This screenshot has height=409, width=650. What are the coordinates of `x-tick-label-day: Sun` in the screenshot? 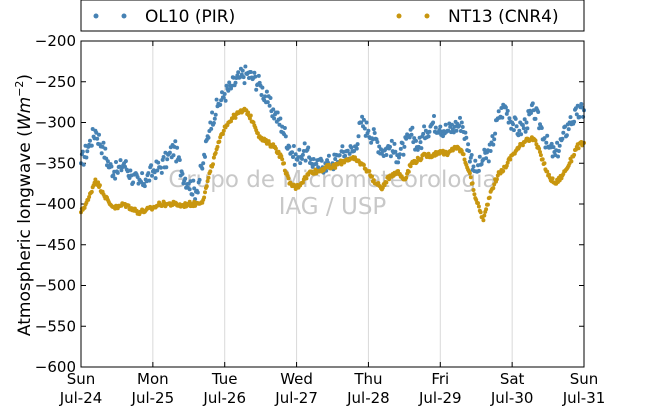 It's located at (584, 379).